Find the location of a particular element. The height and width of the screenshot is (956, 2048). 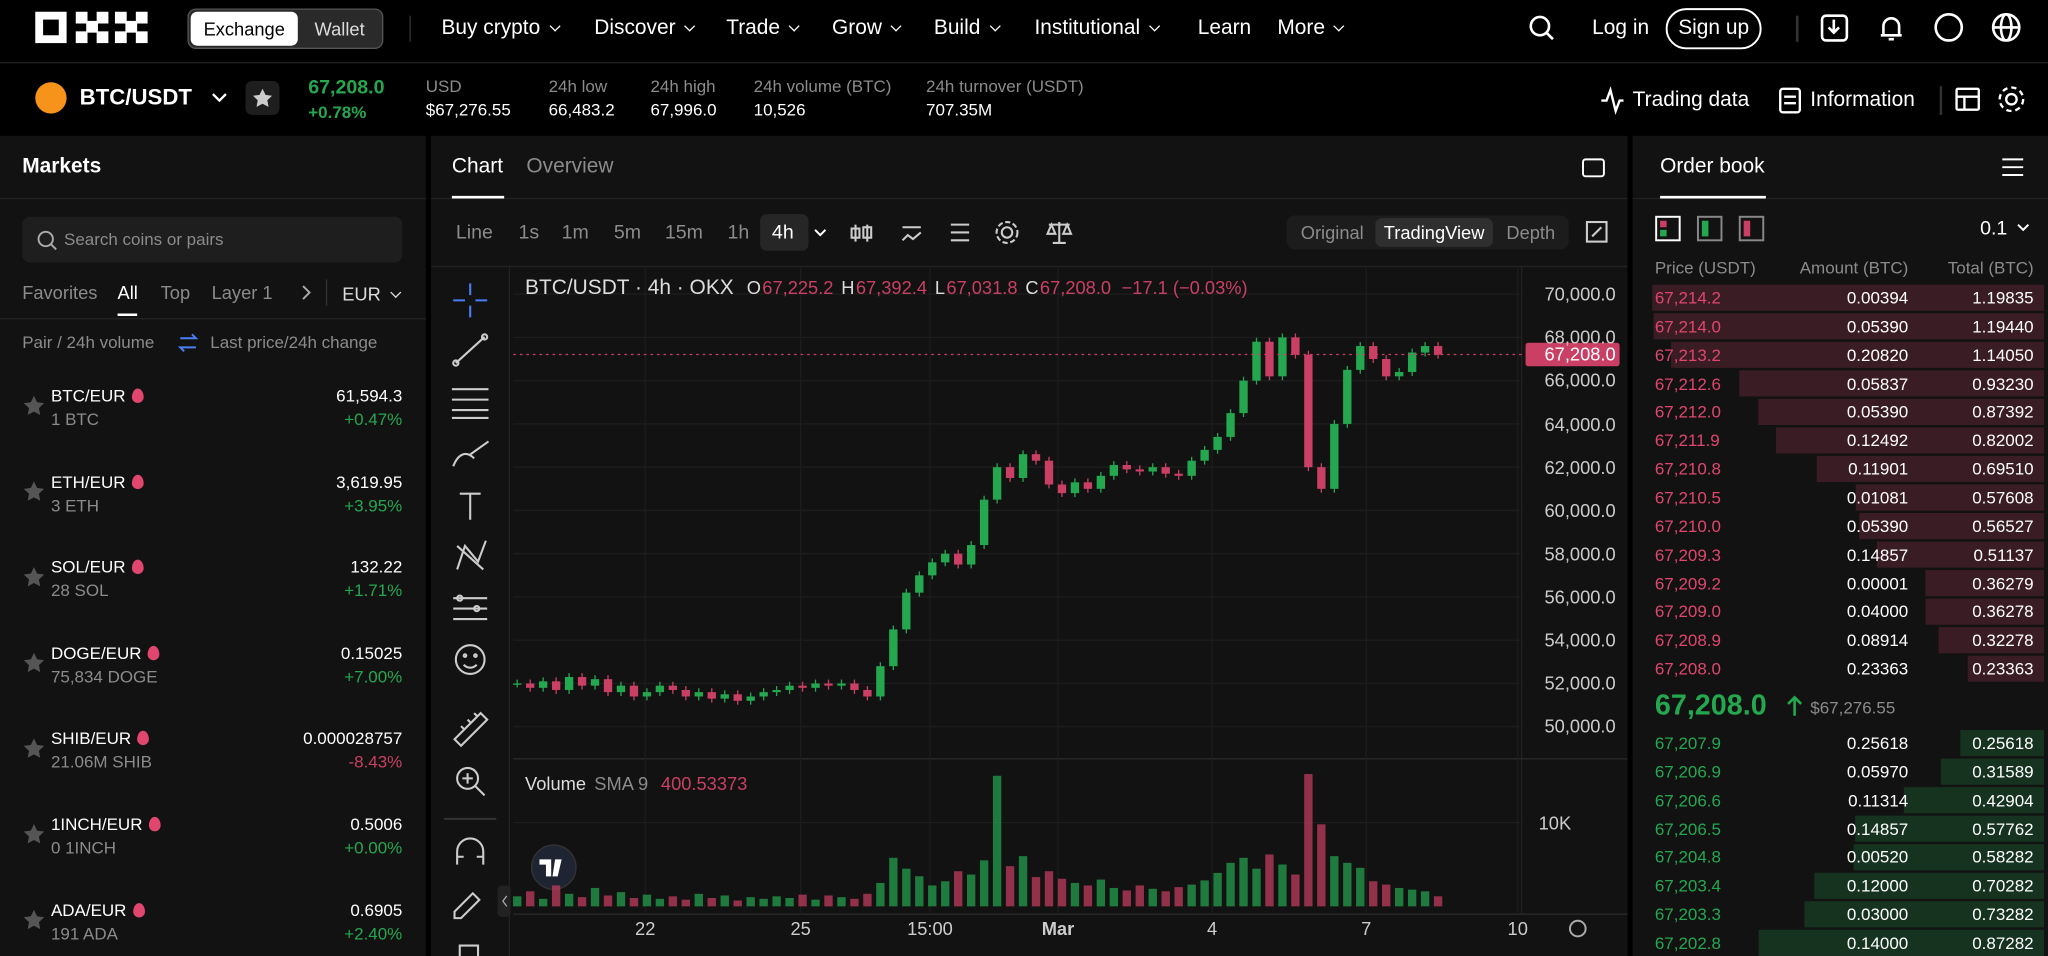

book-price: 67,203.3 is located at coordinates (1687, 914).